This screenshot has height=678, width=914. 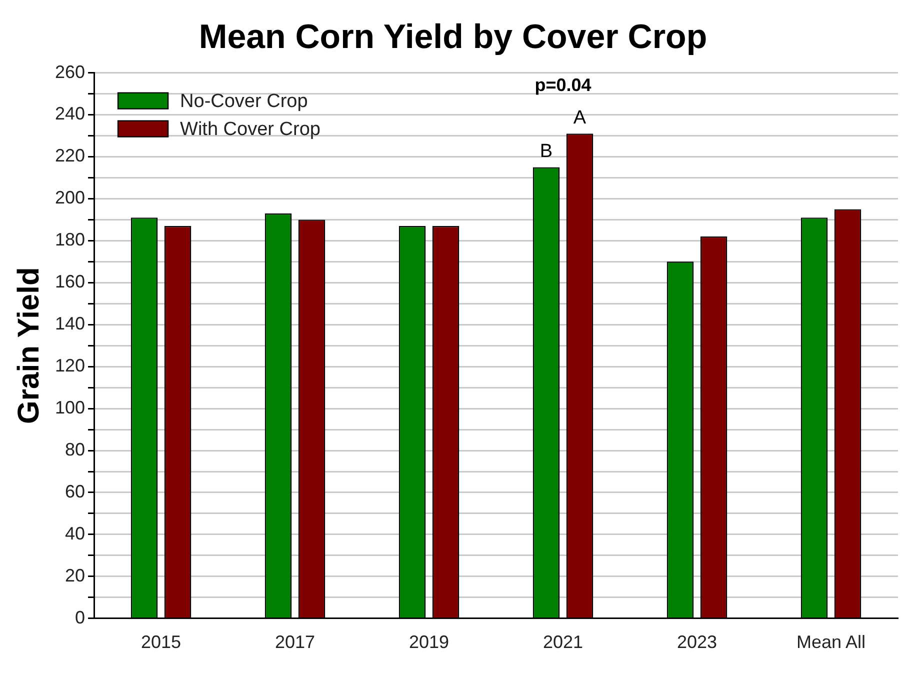 What do you see at coordinates (75, 575) in the screenshot?
I see `y-tick-label: 20` at bounding box center [75, 575].